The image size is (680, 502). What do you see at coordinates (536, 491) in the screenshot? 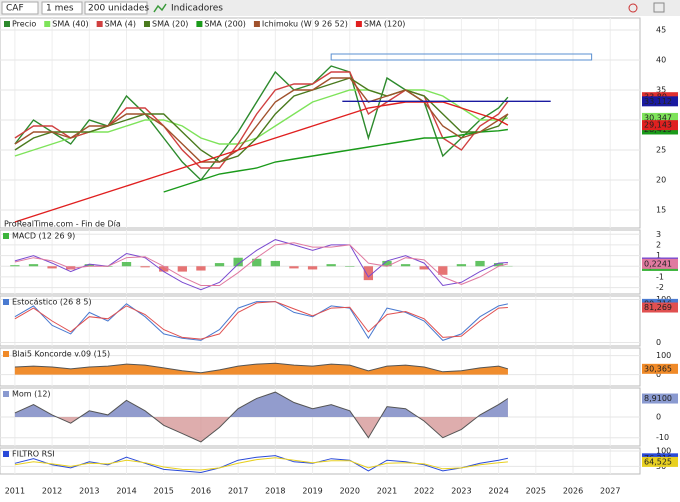
I see `x-tick-label: 2025` at bounding box center [536, 491].